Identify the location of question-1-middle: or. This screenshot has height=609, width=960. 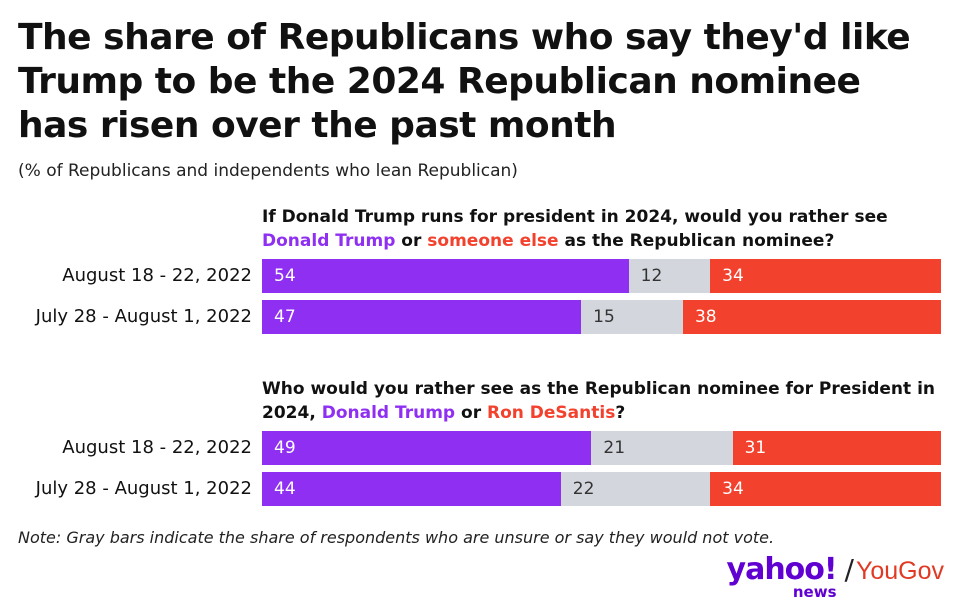
(411, 241).